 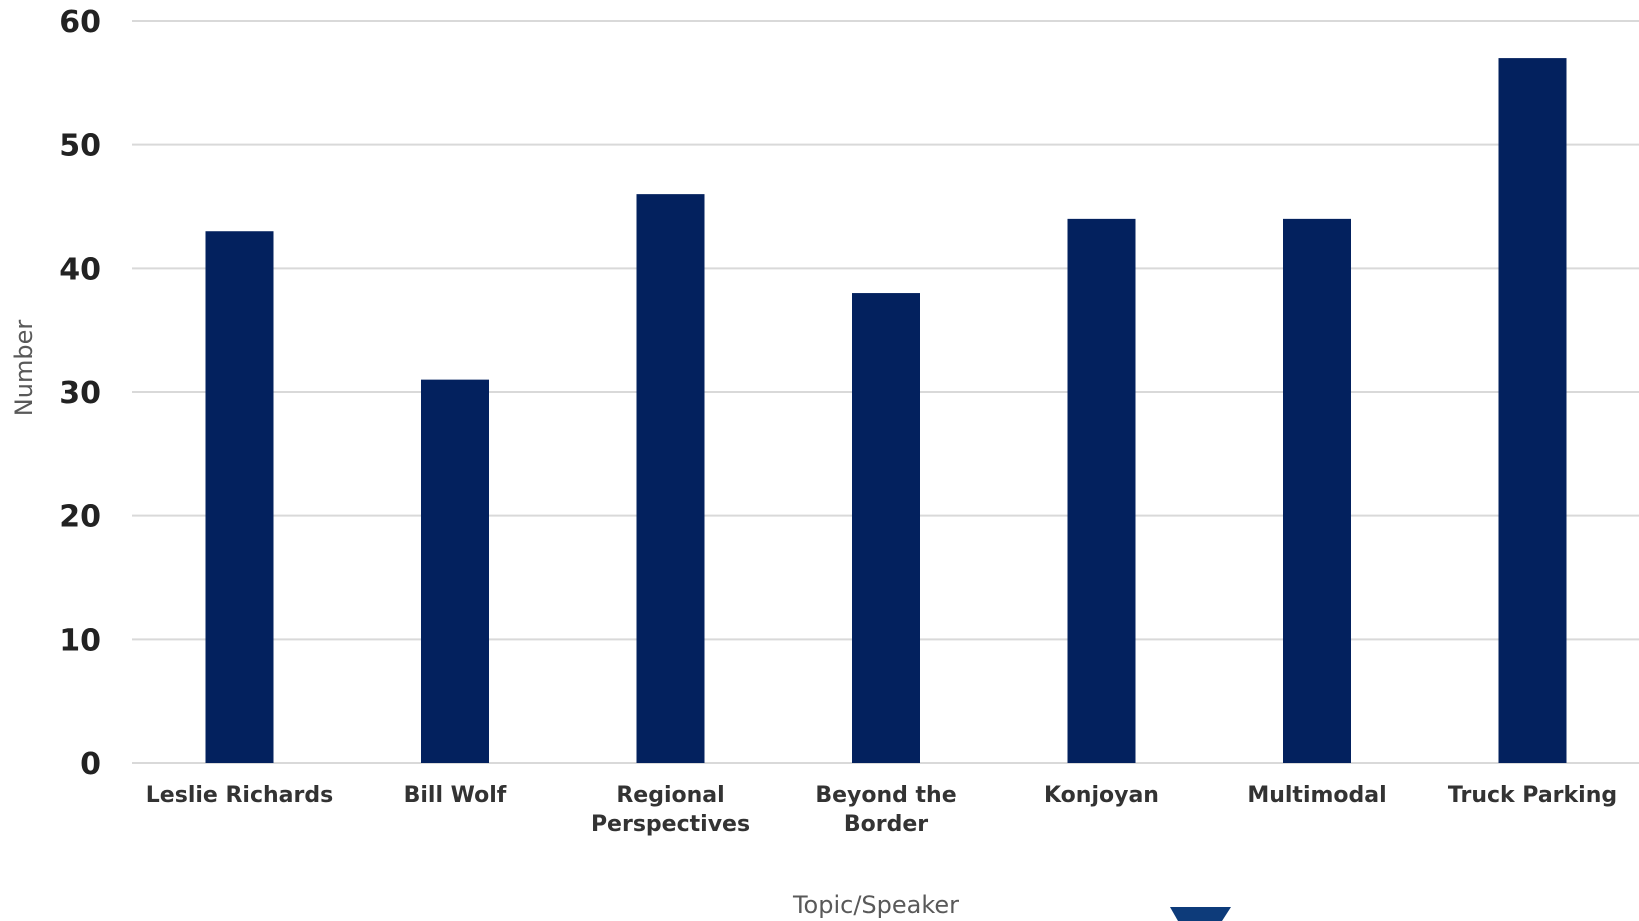 What do you see at coordinates (80, 640) in the screenshot?
I see `y-tick-label: 10` at bounding box center [80, 640].